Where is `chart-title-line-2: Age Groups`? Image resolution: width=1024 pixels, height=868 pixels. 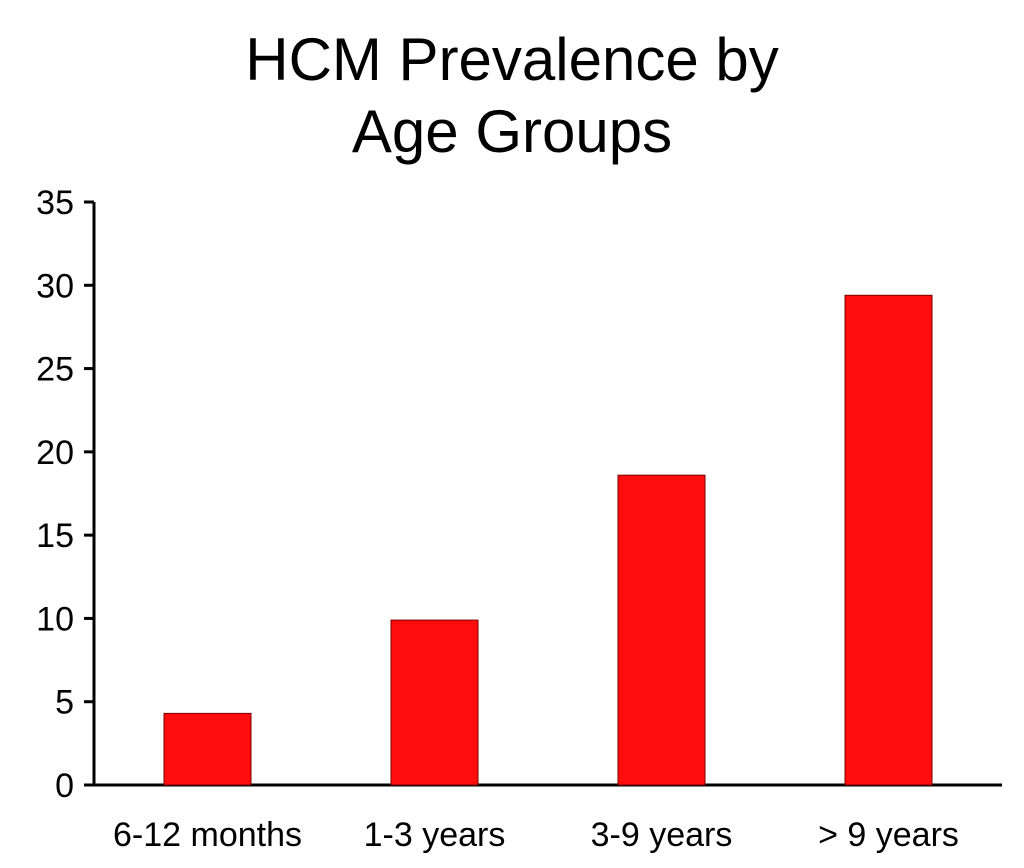
chart-title-line-2: Age Groups is located at coordinates (512, 131).